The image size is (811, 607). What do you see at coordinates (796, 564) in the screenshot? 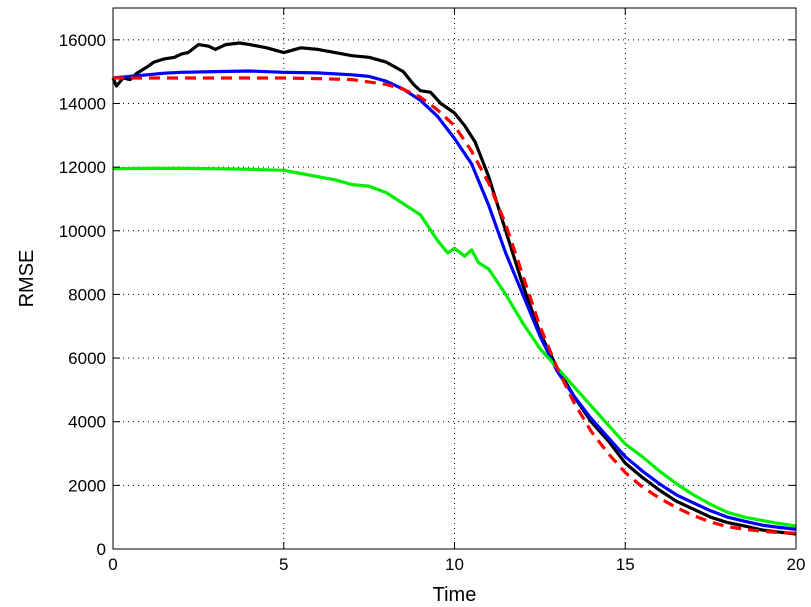
I see `x-tick-label: 20` at bounding box center [796, 564].